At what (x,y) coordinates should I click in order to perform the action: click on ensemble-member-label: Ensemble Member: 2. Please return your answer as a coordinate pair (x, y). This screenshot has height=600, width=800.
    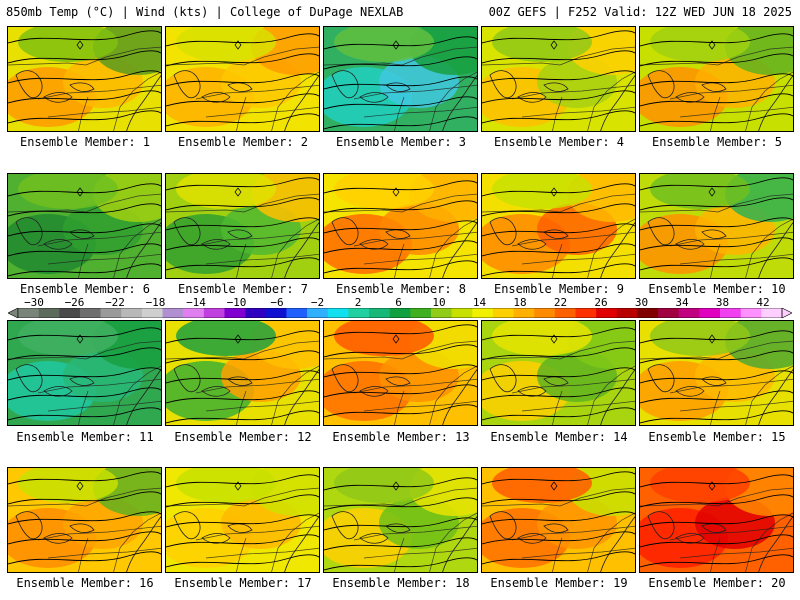
    Looking at the image, I should click on (243, 142).